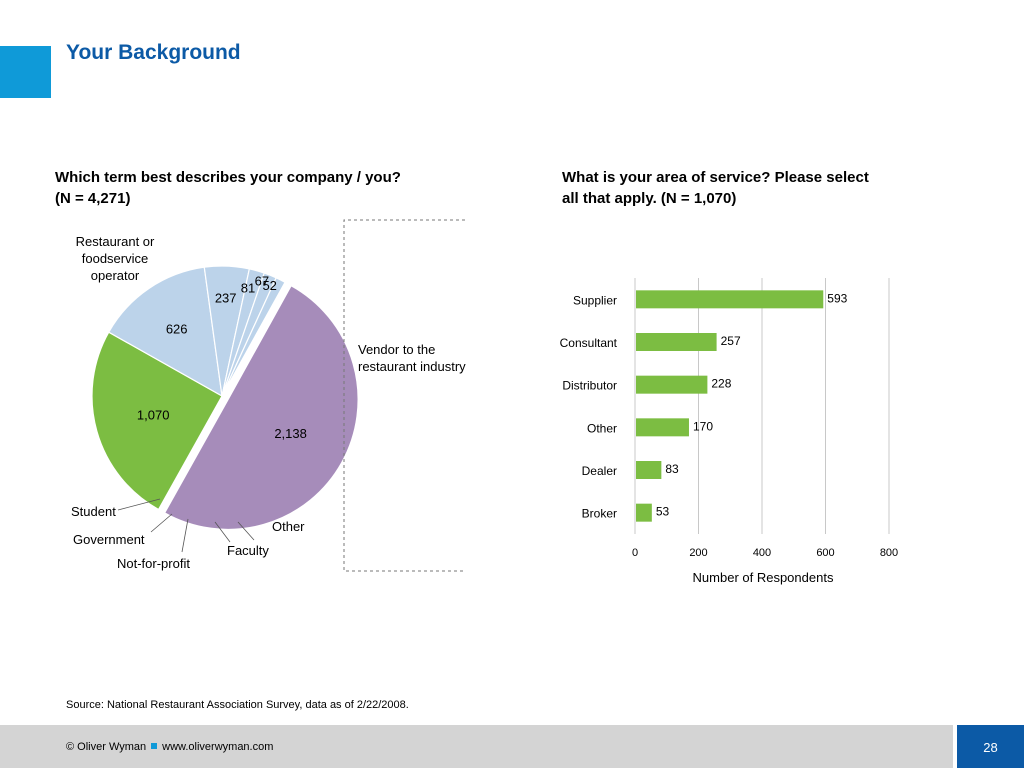 The height and width of the screenshot is (770, 1024). Describe the element at coordinates (599, 514) in the screenshot. I see `category-label-broker: Broker` at that location.